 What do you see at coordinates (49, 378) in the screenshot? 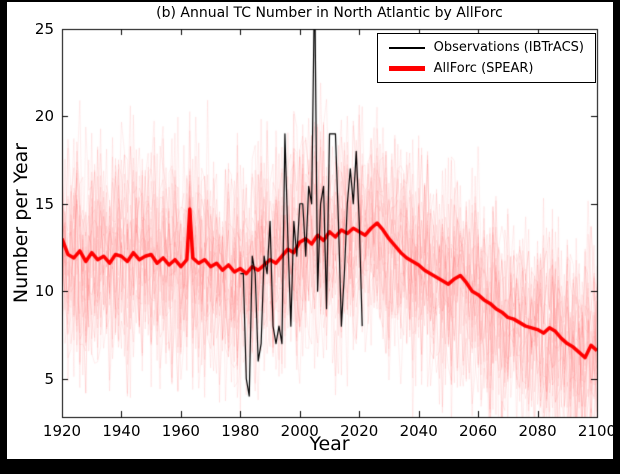
I see `y-tick-label: 5` at bounding box center [49, 378].